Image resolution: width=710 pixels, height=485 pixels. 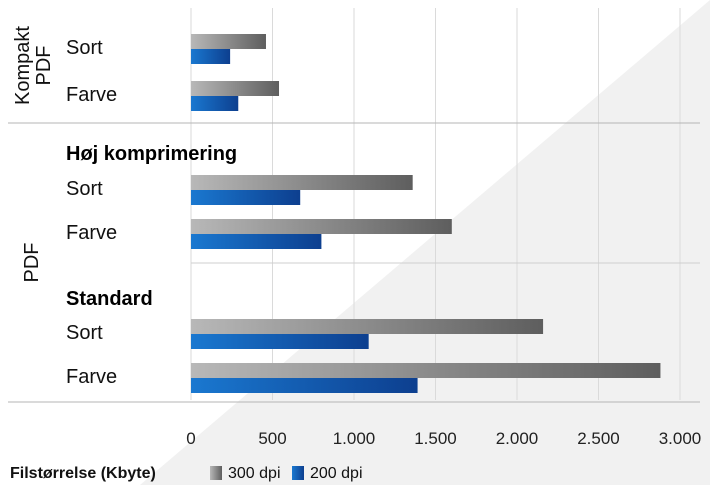 I want to click on legend-label: 300 dpi, so click(x=254, y=473).